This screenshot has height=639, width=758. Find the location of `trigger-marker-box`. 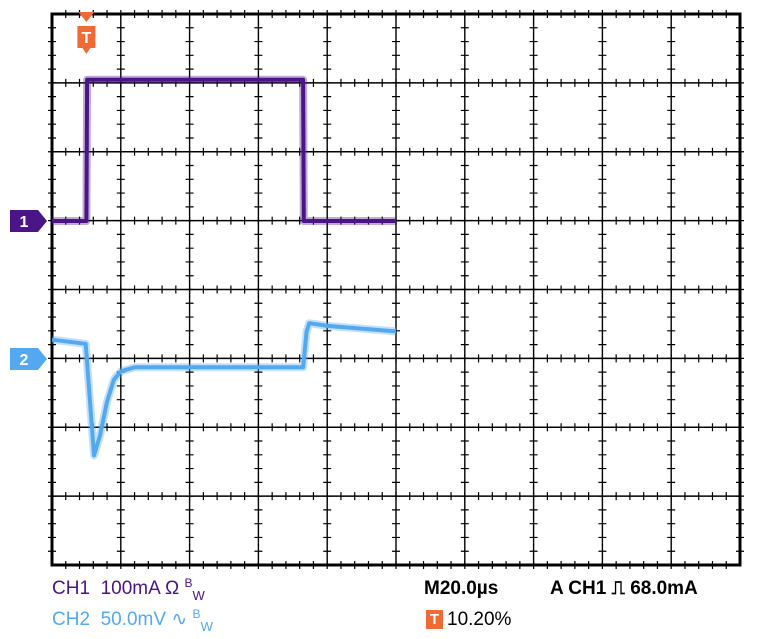

trigger-marker-box is located at coordinates (86, 37).